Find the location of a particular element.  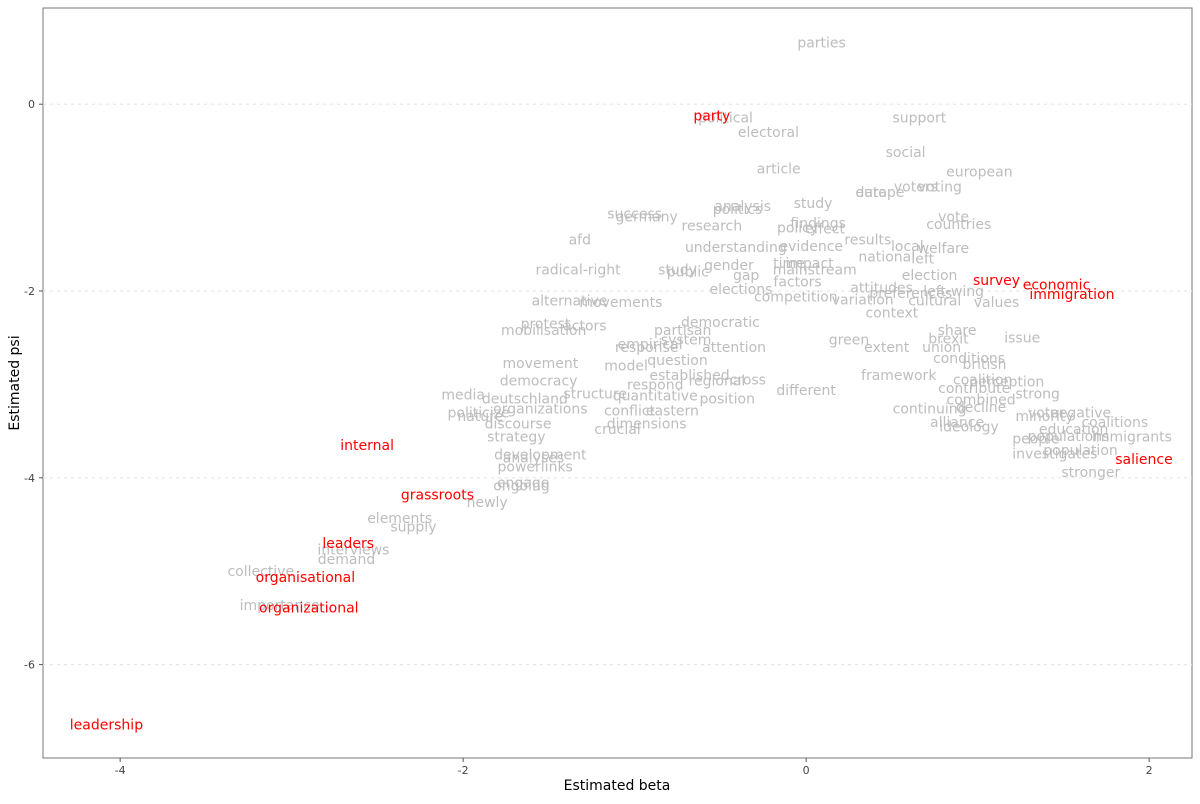

word-label: development is located at coordinates (540, 455).